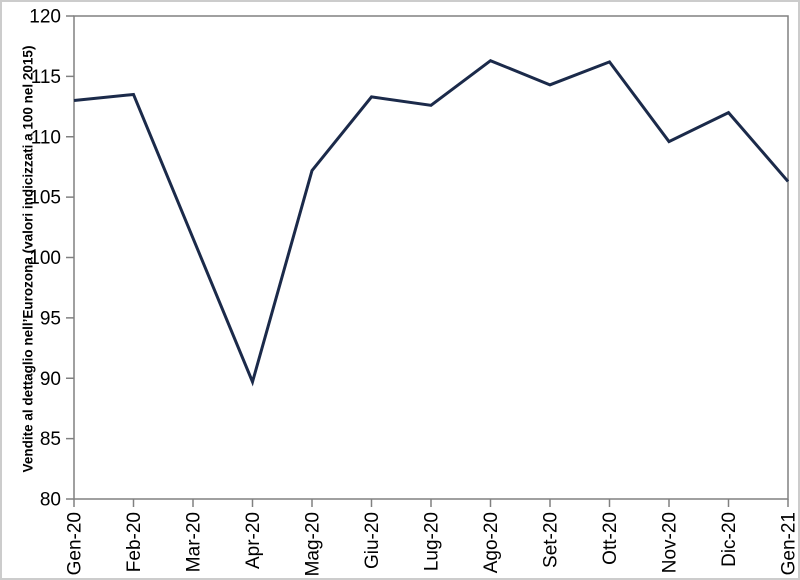 Image resolution: width=800 pixels, height=580 pixels. Describe the element at coordinates (432, 541) in the screenshot. I see `x-tick-label: Lug-20` at that location.